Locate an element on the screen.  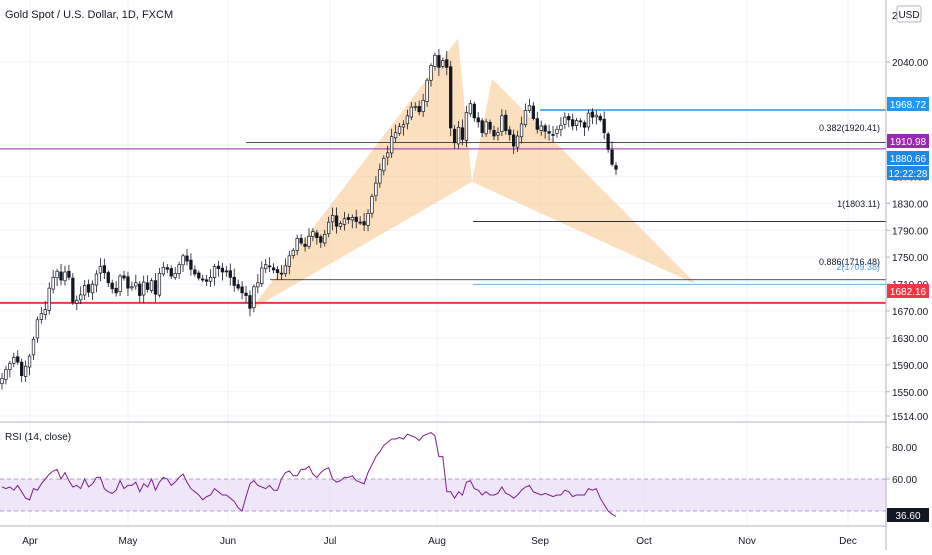
badge-1910: 1910.98 is located at coordinates (908, 141).